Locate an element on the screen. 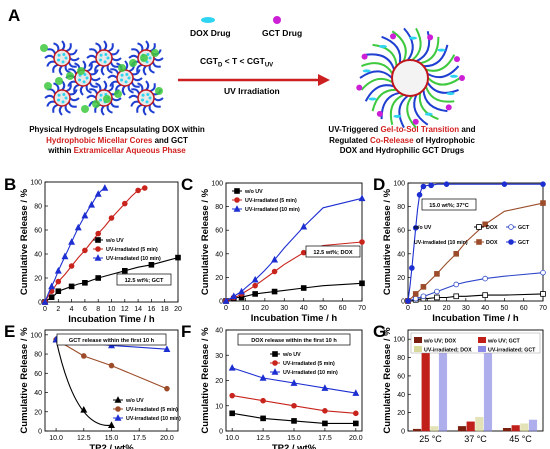 Image resolution: width=550 pixels, height=449 pixels. x-category-label: 45 °C is located at coordinates (520, 439).